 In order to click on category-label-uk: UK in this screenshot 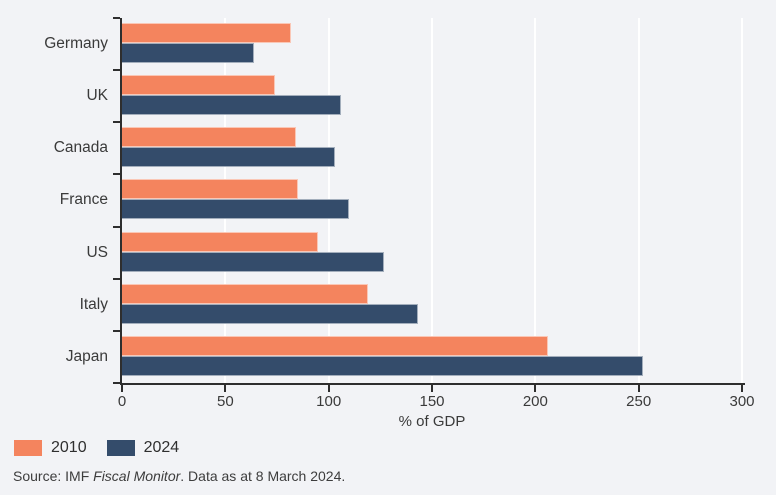, I will do `click(97, 96)`.